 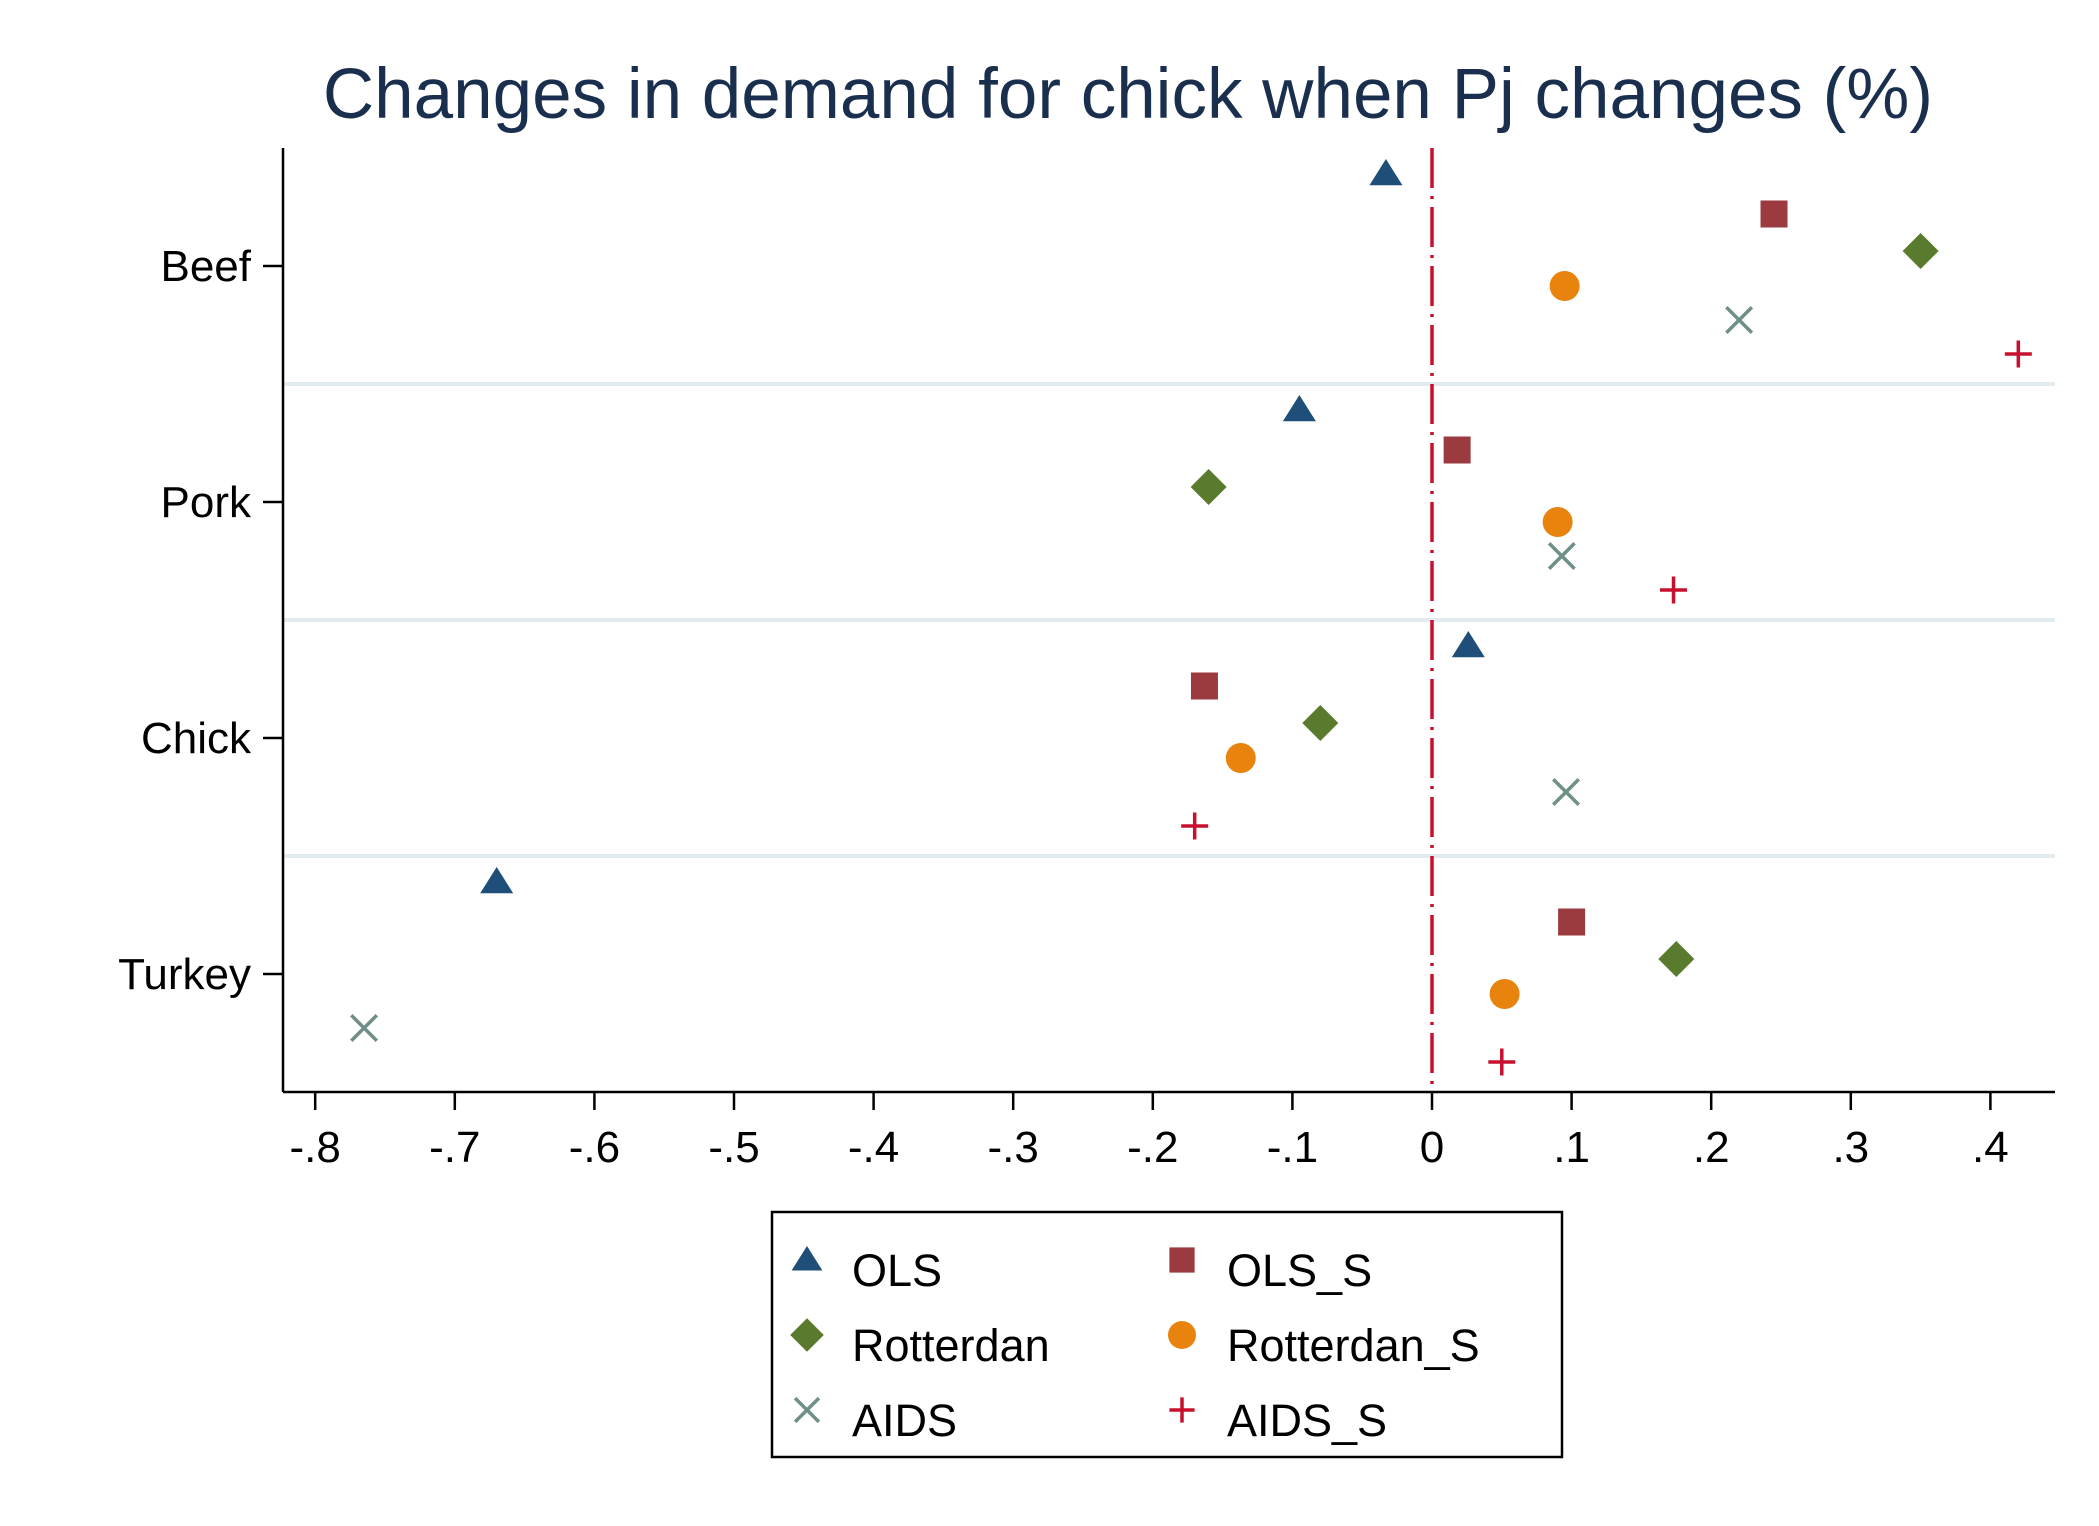 I want to click on x-tick-label: -.6, so click(x=594, y=1147).